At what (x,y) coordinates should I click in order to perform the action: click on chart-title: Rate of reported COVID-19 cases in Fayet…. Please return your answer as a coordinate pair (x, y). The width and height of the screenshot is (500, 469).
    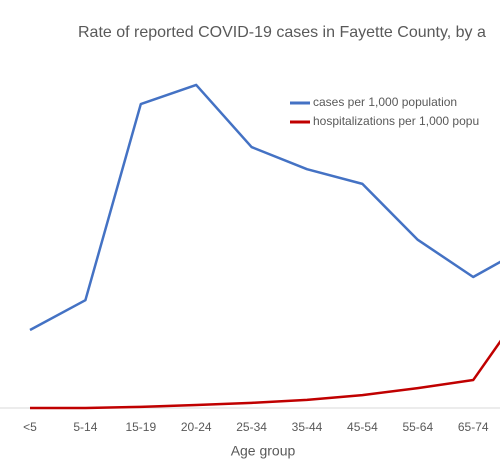
    Looking at the image, I should click on (282, 32).